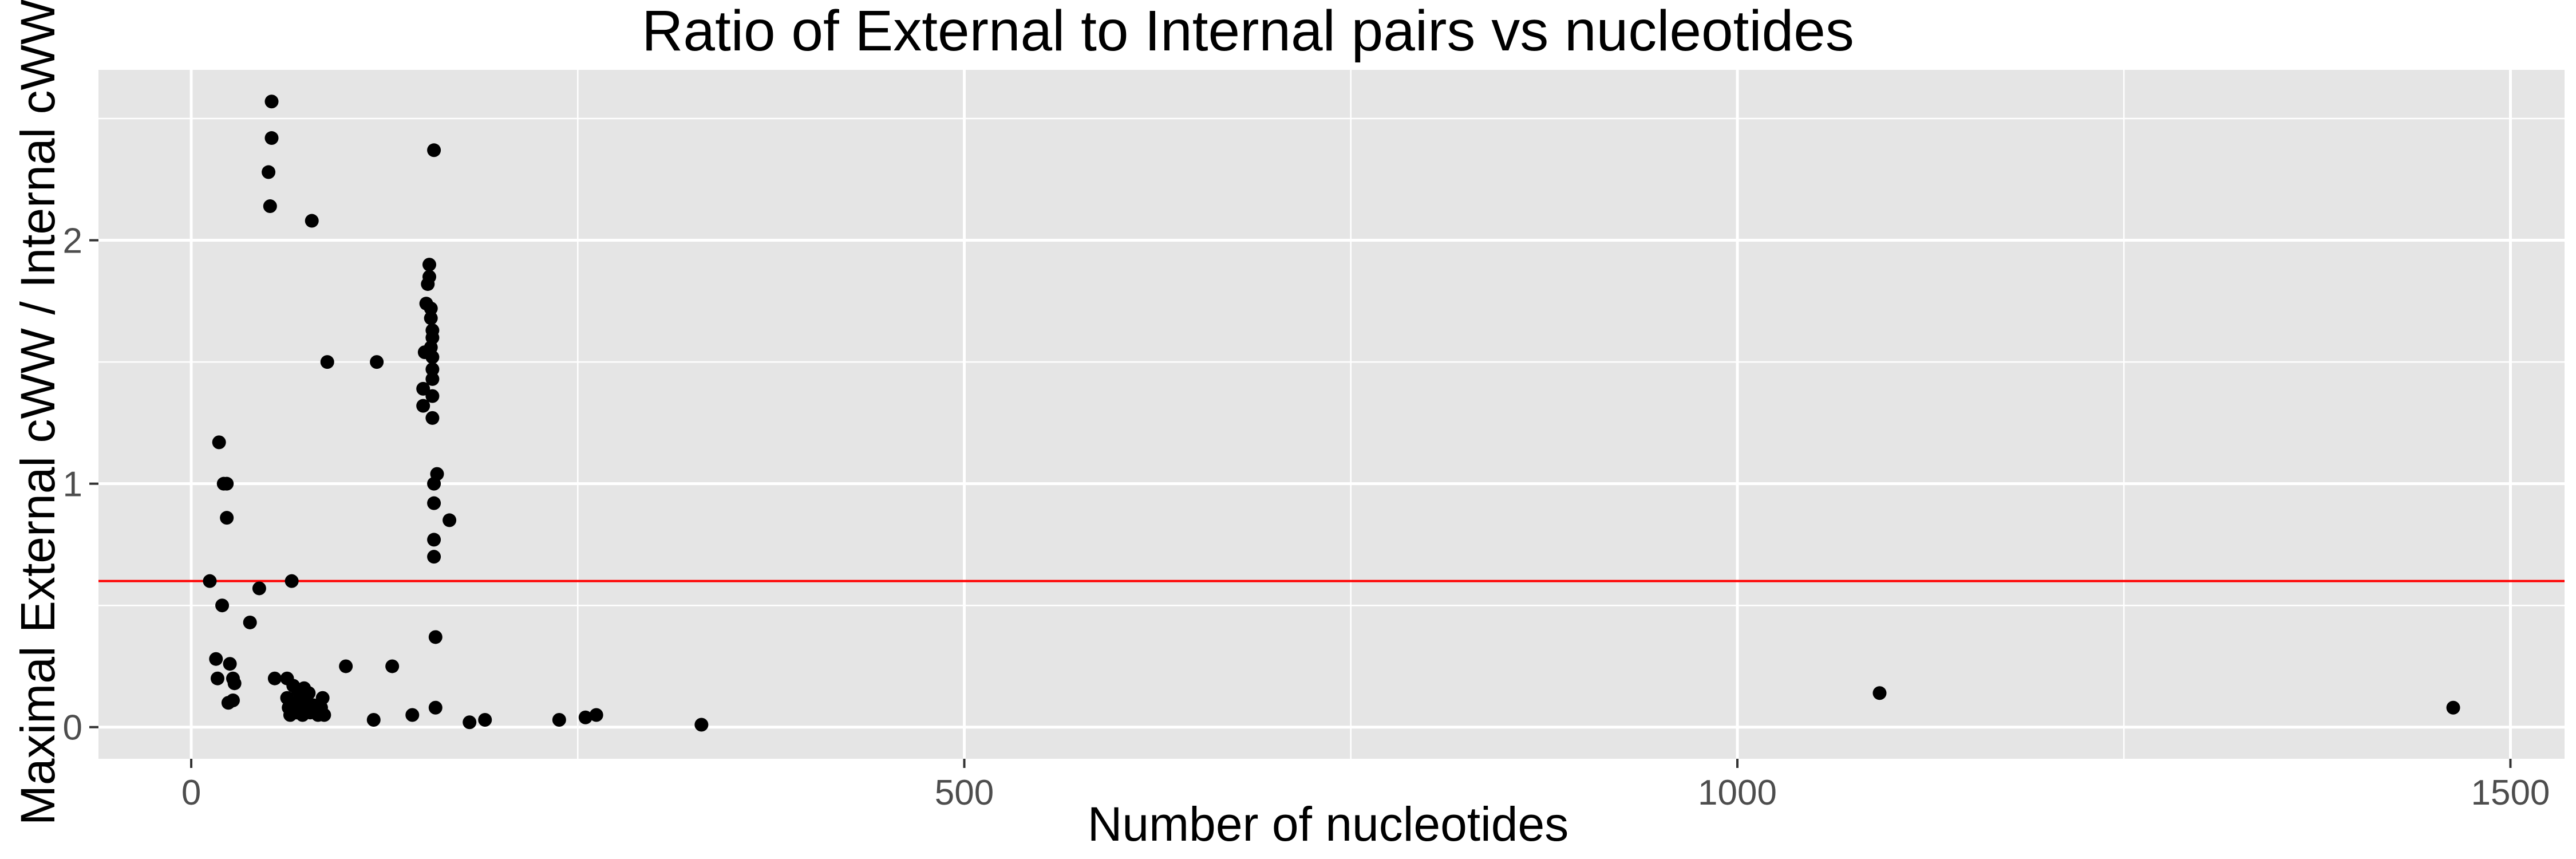  I want to click on y-tick-label: 2, so click(72, 241).